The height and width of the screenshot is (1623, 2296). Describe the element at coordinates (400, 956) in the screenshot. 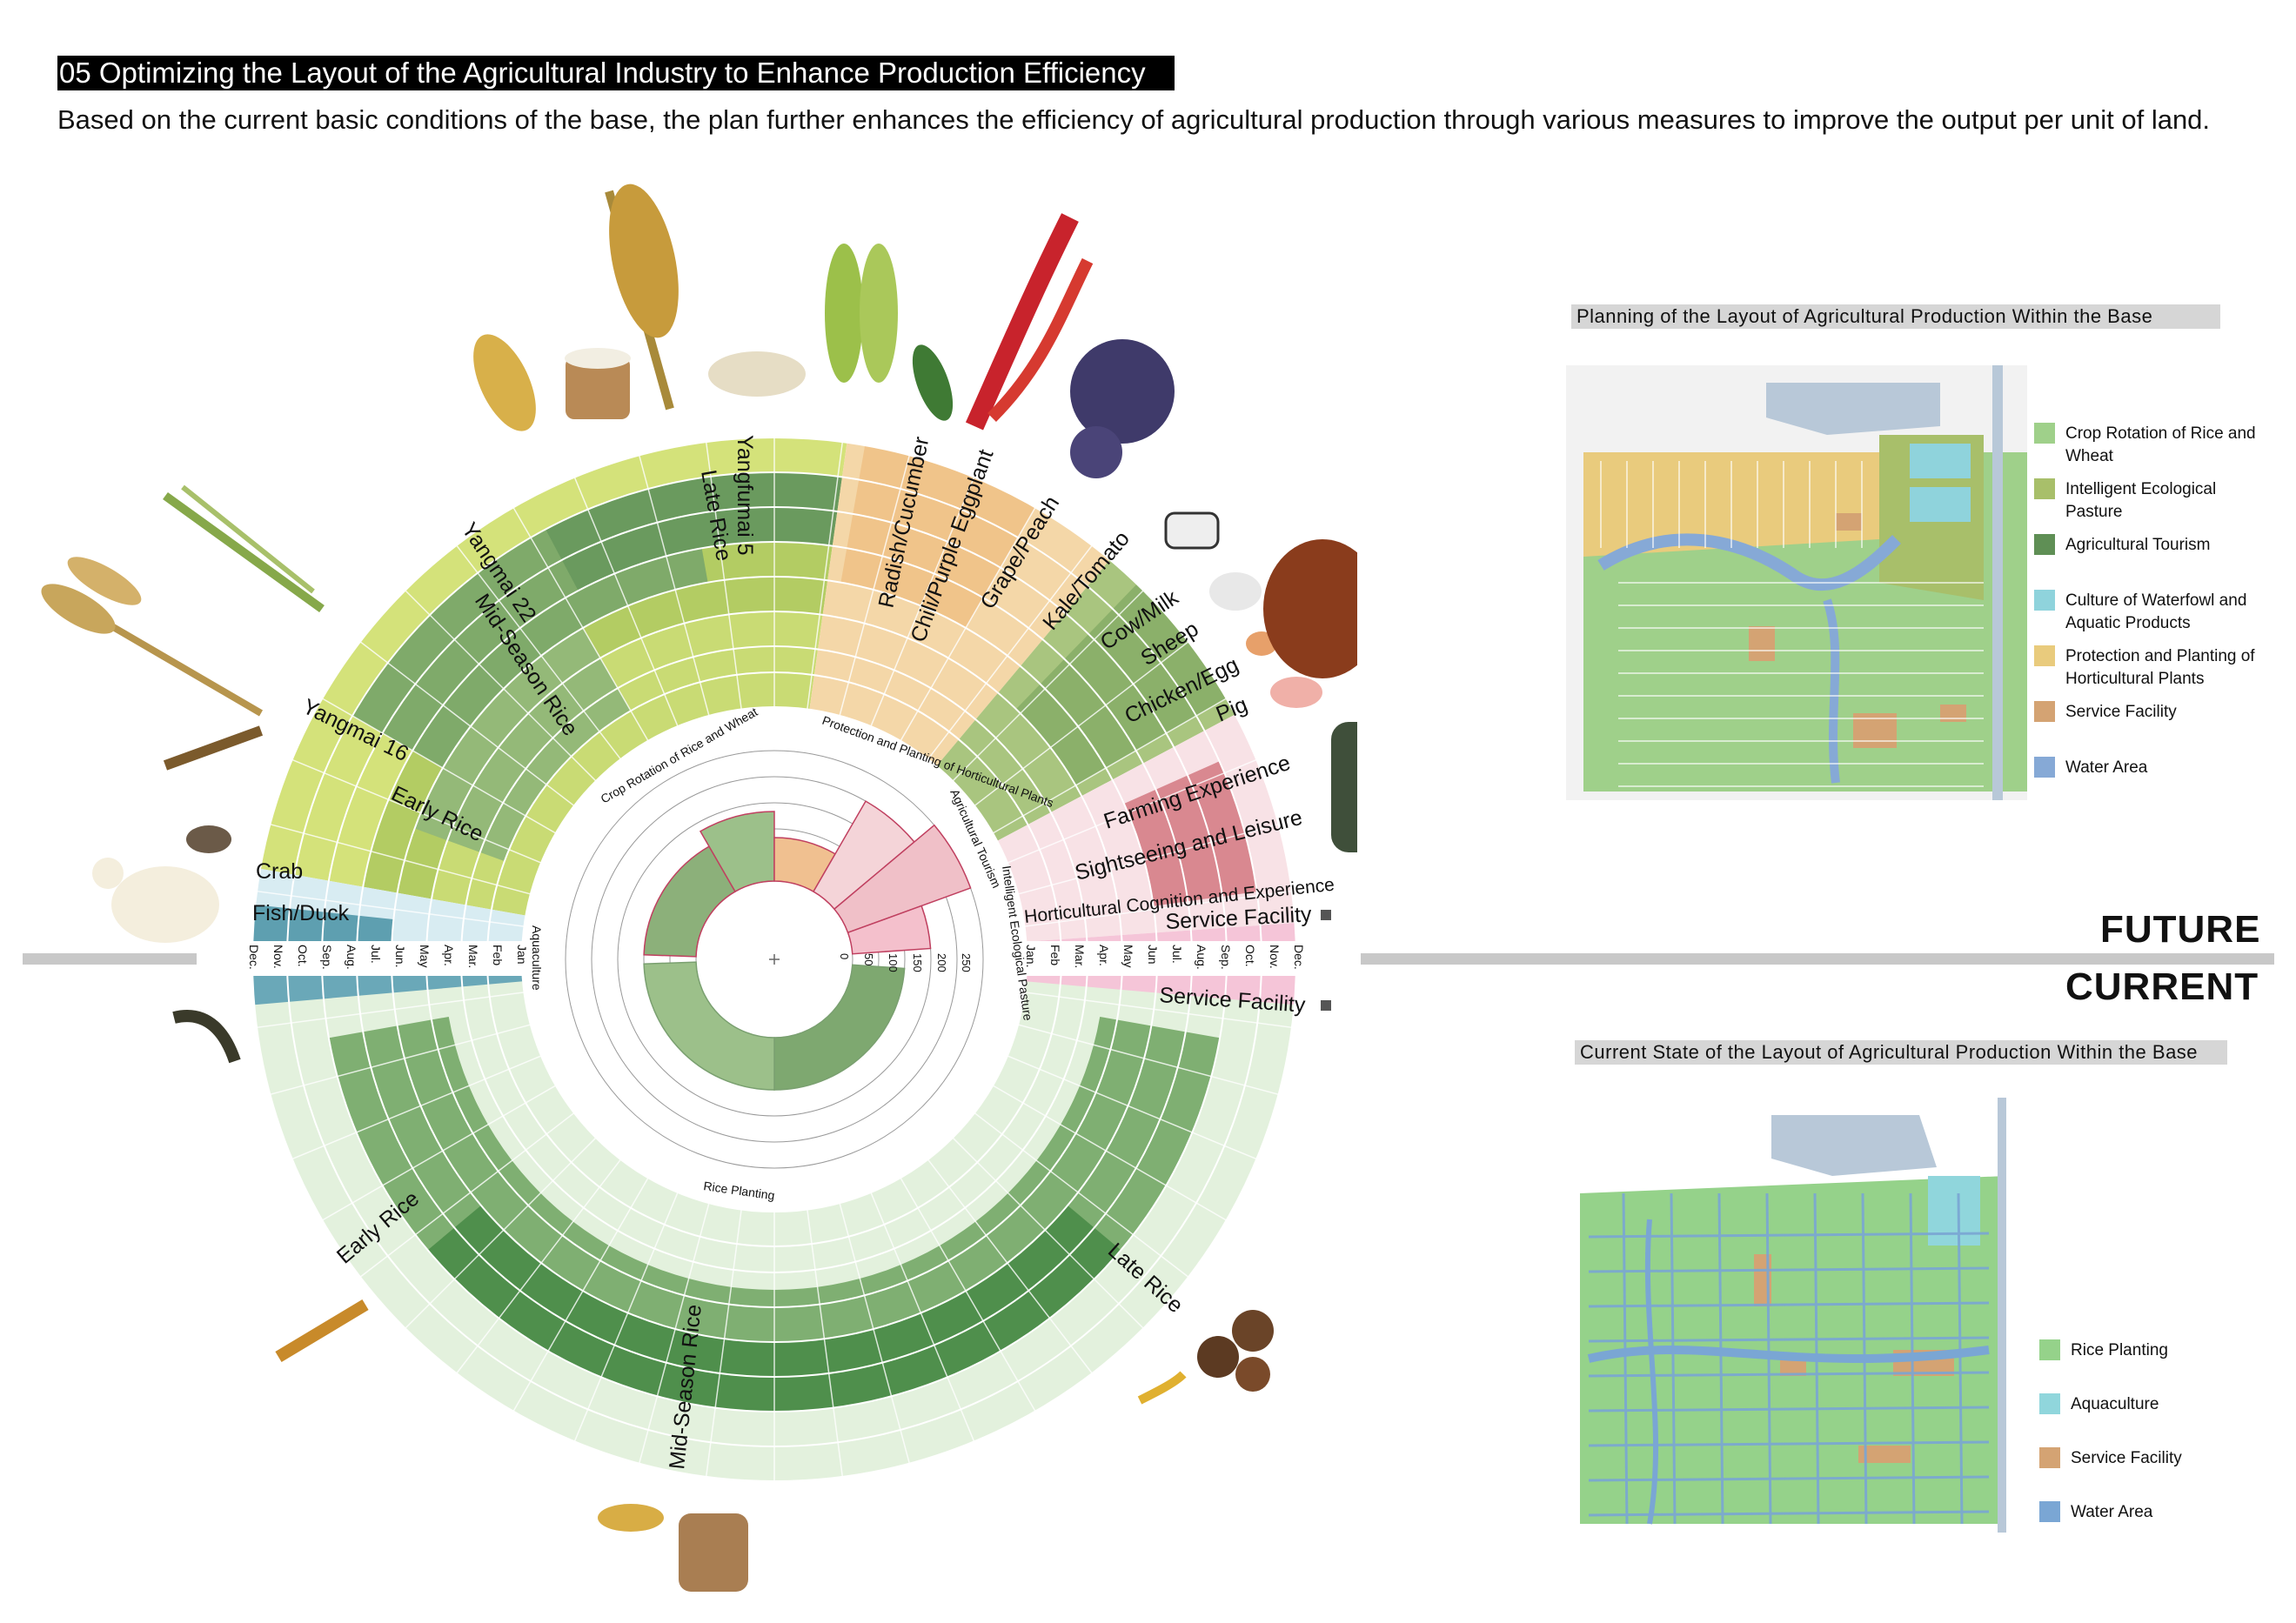

I see `month-jun-left: Jun.` at that location.